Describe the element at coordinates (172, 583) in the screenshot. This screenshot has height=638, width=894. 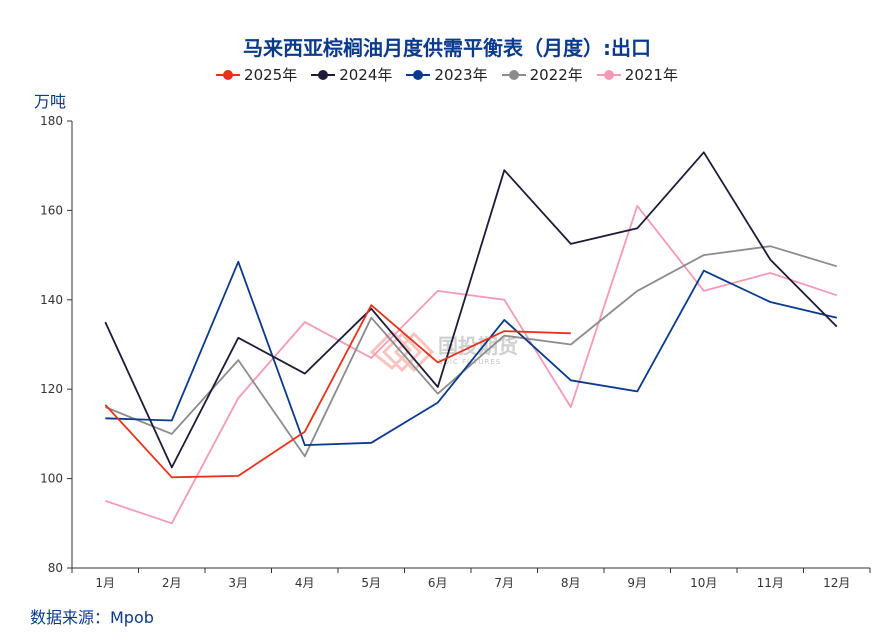
I see `x-tick-label: 2月` at that location.